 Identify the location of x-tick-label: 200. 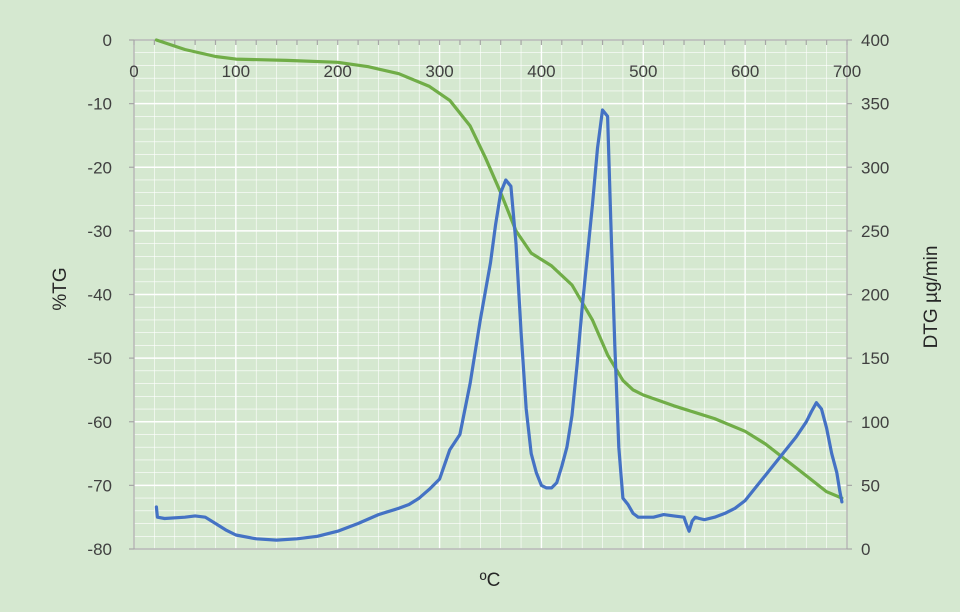
(338, 71).